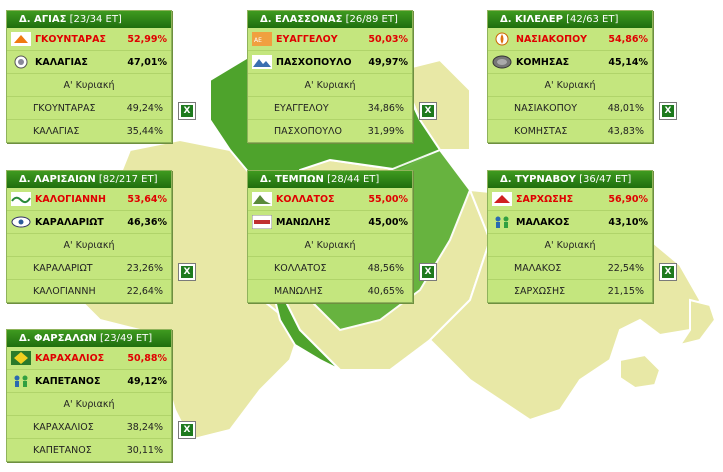  What do you see at coordinates (98, 131) in the screenshot?
I see `result-row: ΚΑΛΑΓΙΑΣ 35,44%` at bounding box center [98, 131].